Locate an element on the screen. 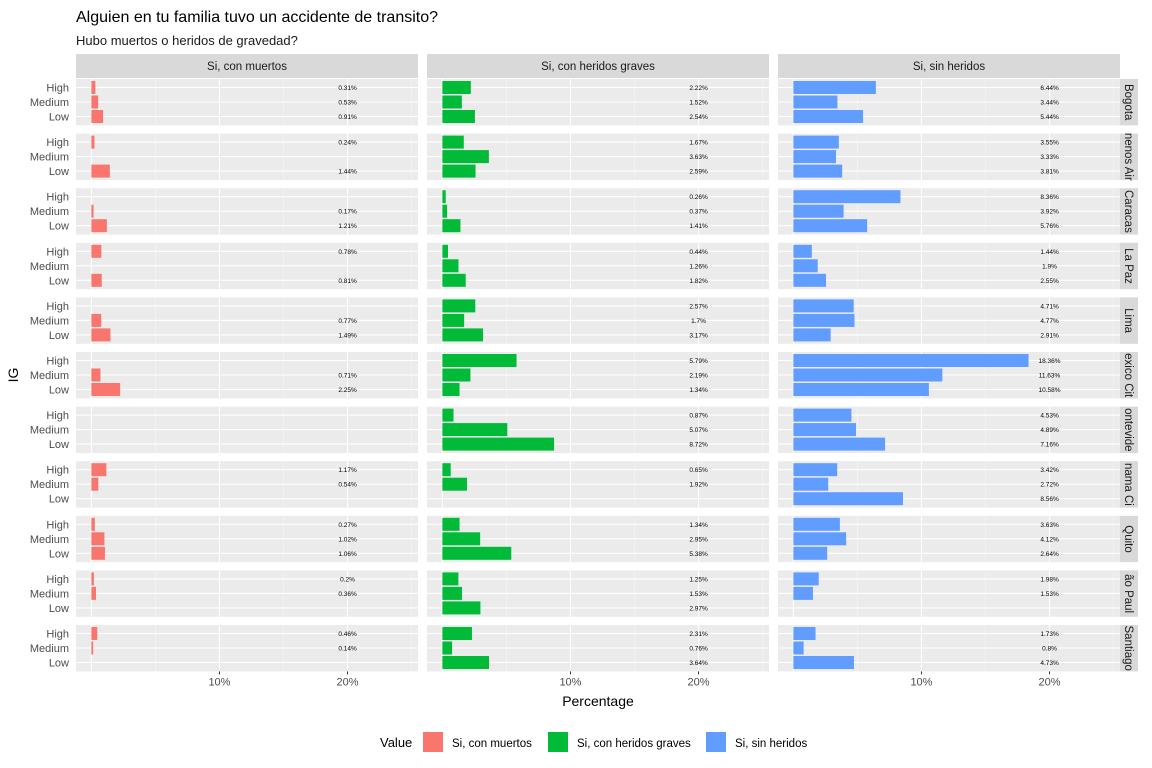  data-label: 5.44% is located at coordinates (1049, 117).